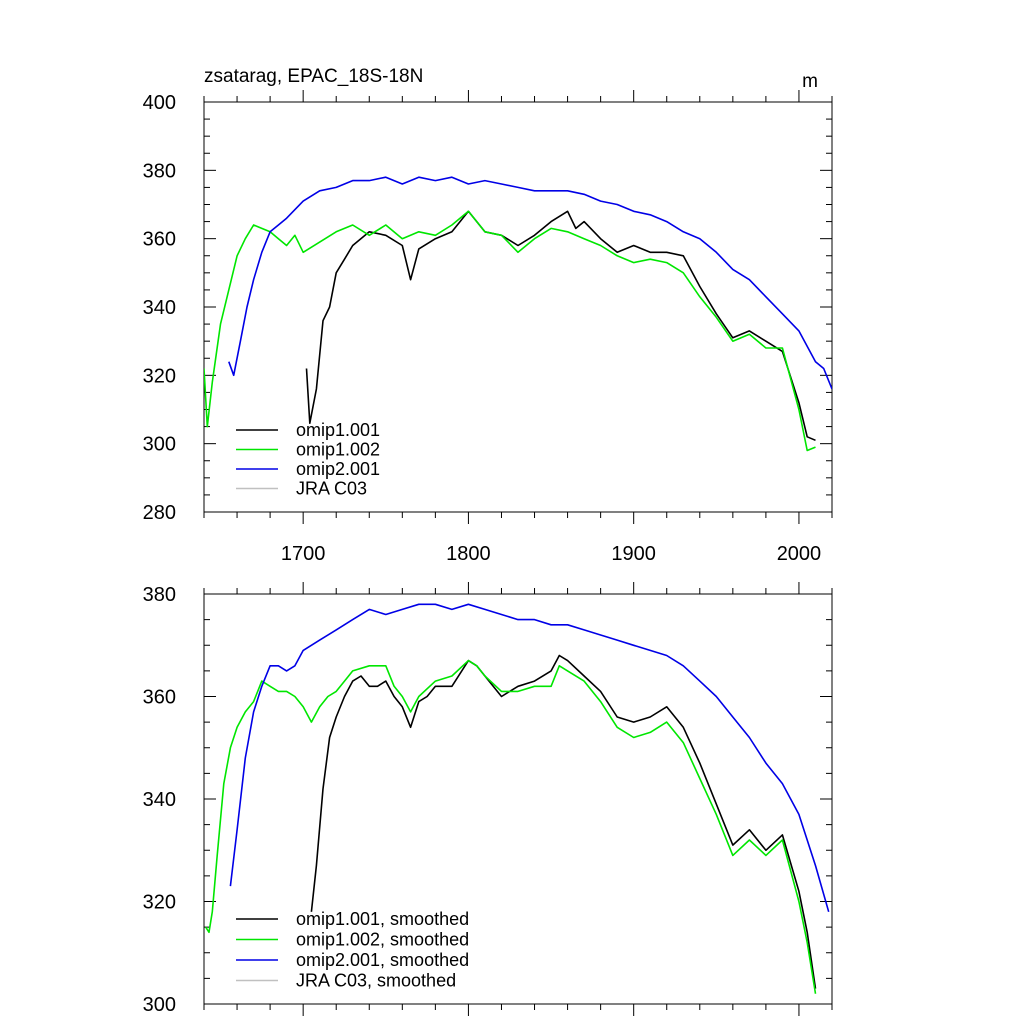  What do you see at coordinates (338, 430) in the screenshot?
I see `top-legend-label-omip1-001: omip1.001` at bounding box center [338, 430].